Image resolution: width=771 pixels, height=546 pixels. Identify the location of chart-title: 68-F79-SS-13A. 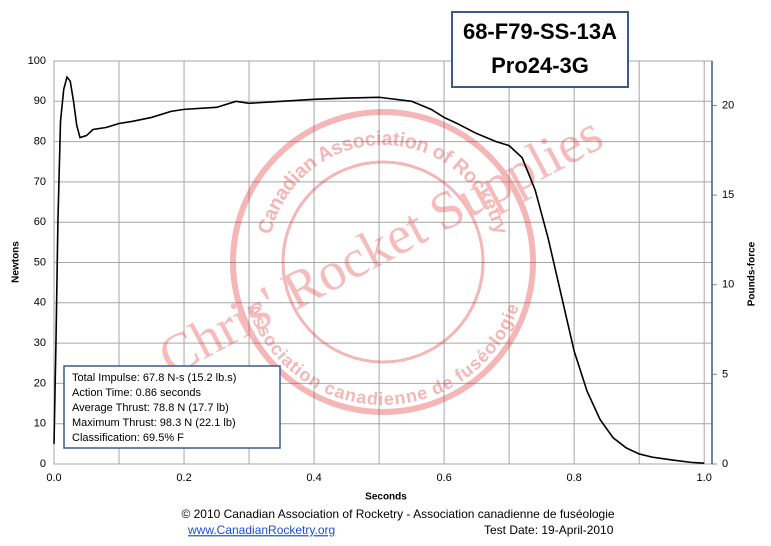
(540, 31).